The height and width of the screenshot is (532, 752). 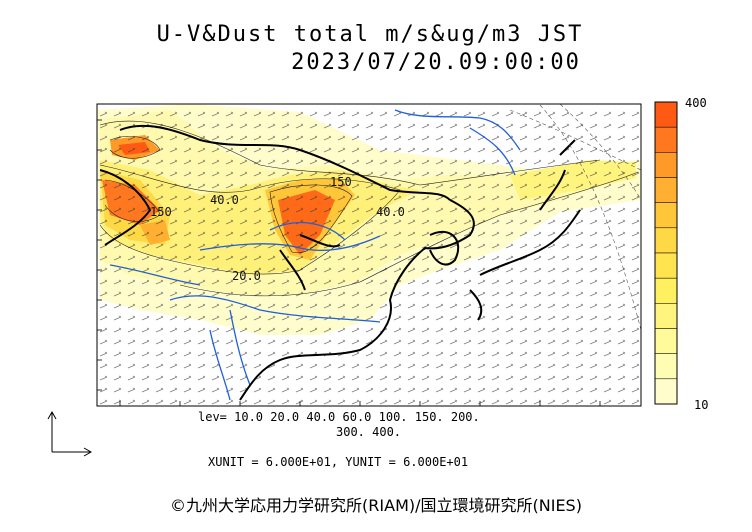 What do you see at coordinates (369, 432) in the screenshot?
I see `contour-levels-line2: 300. 400.` at bounding box center [369, 432].